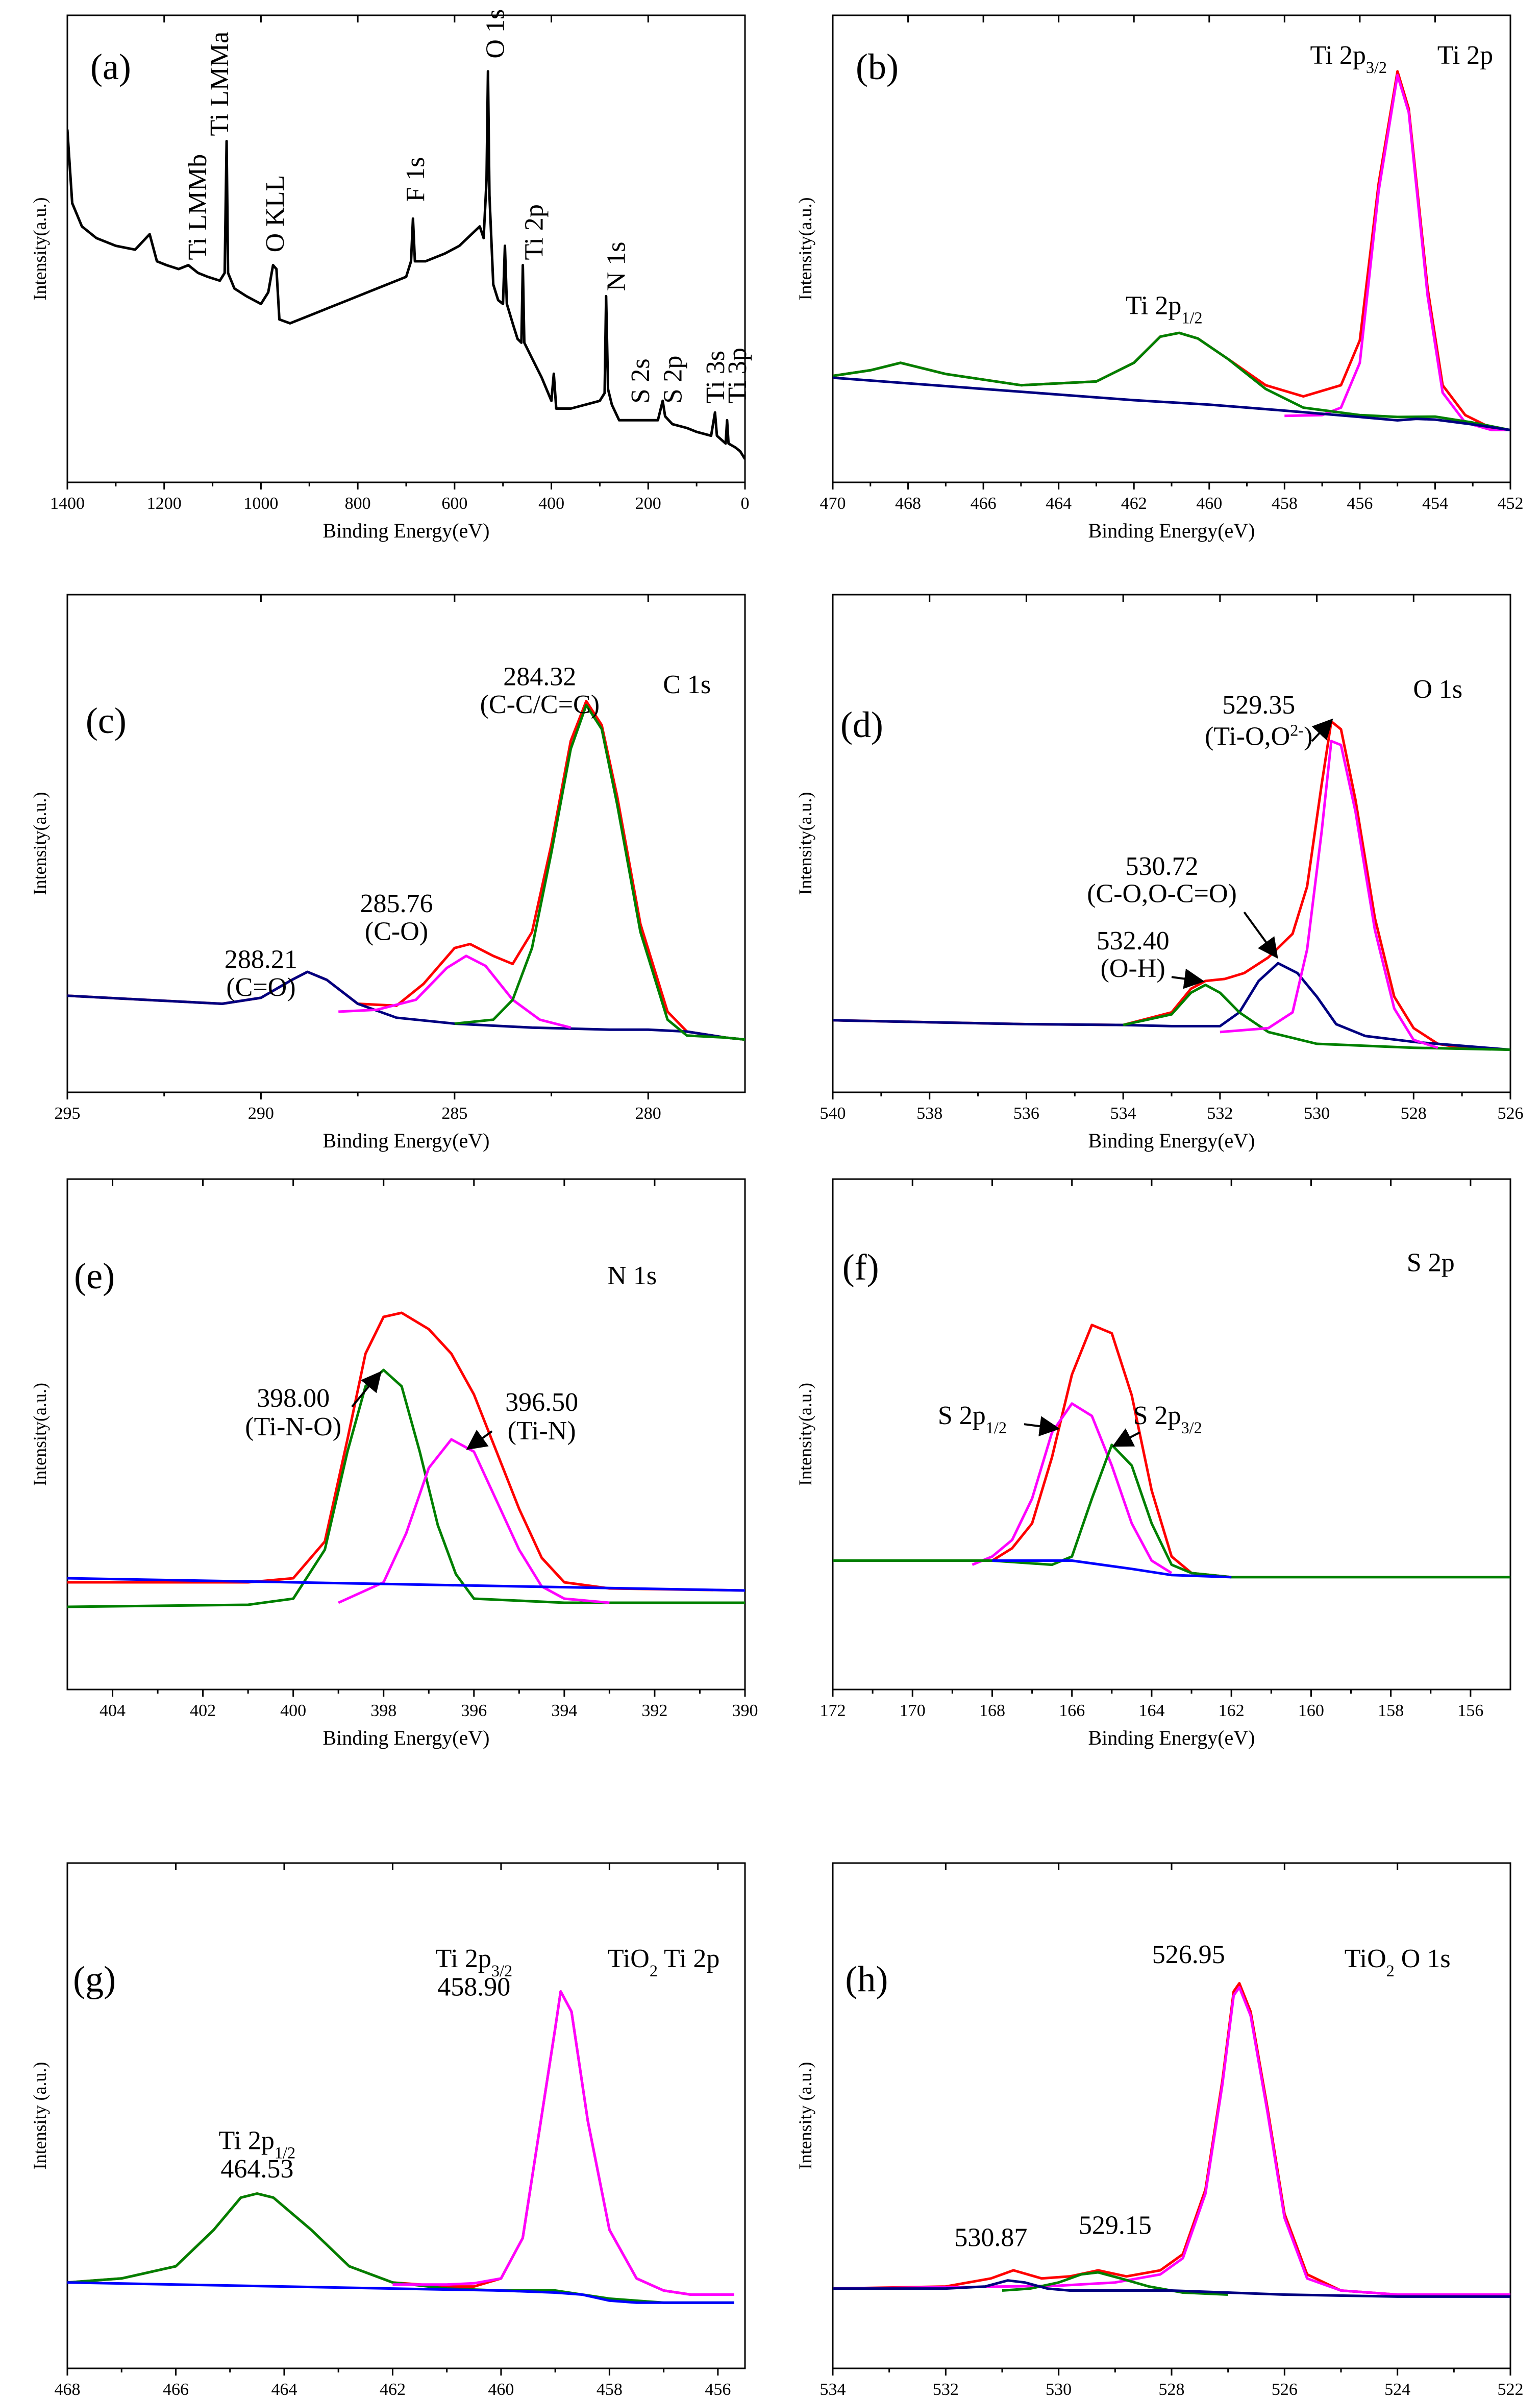  I want to click on peak-label: (C-O), so click(396, 931).